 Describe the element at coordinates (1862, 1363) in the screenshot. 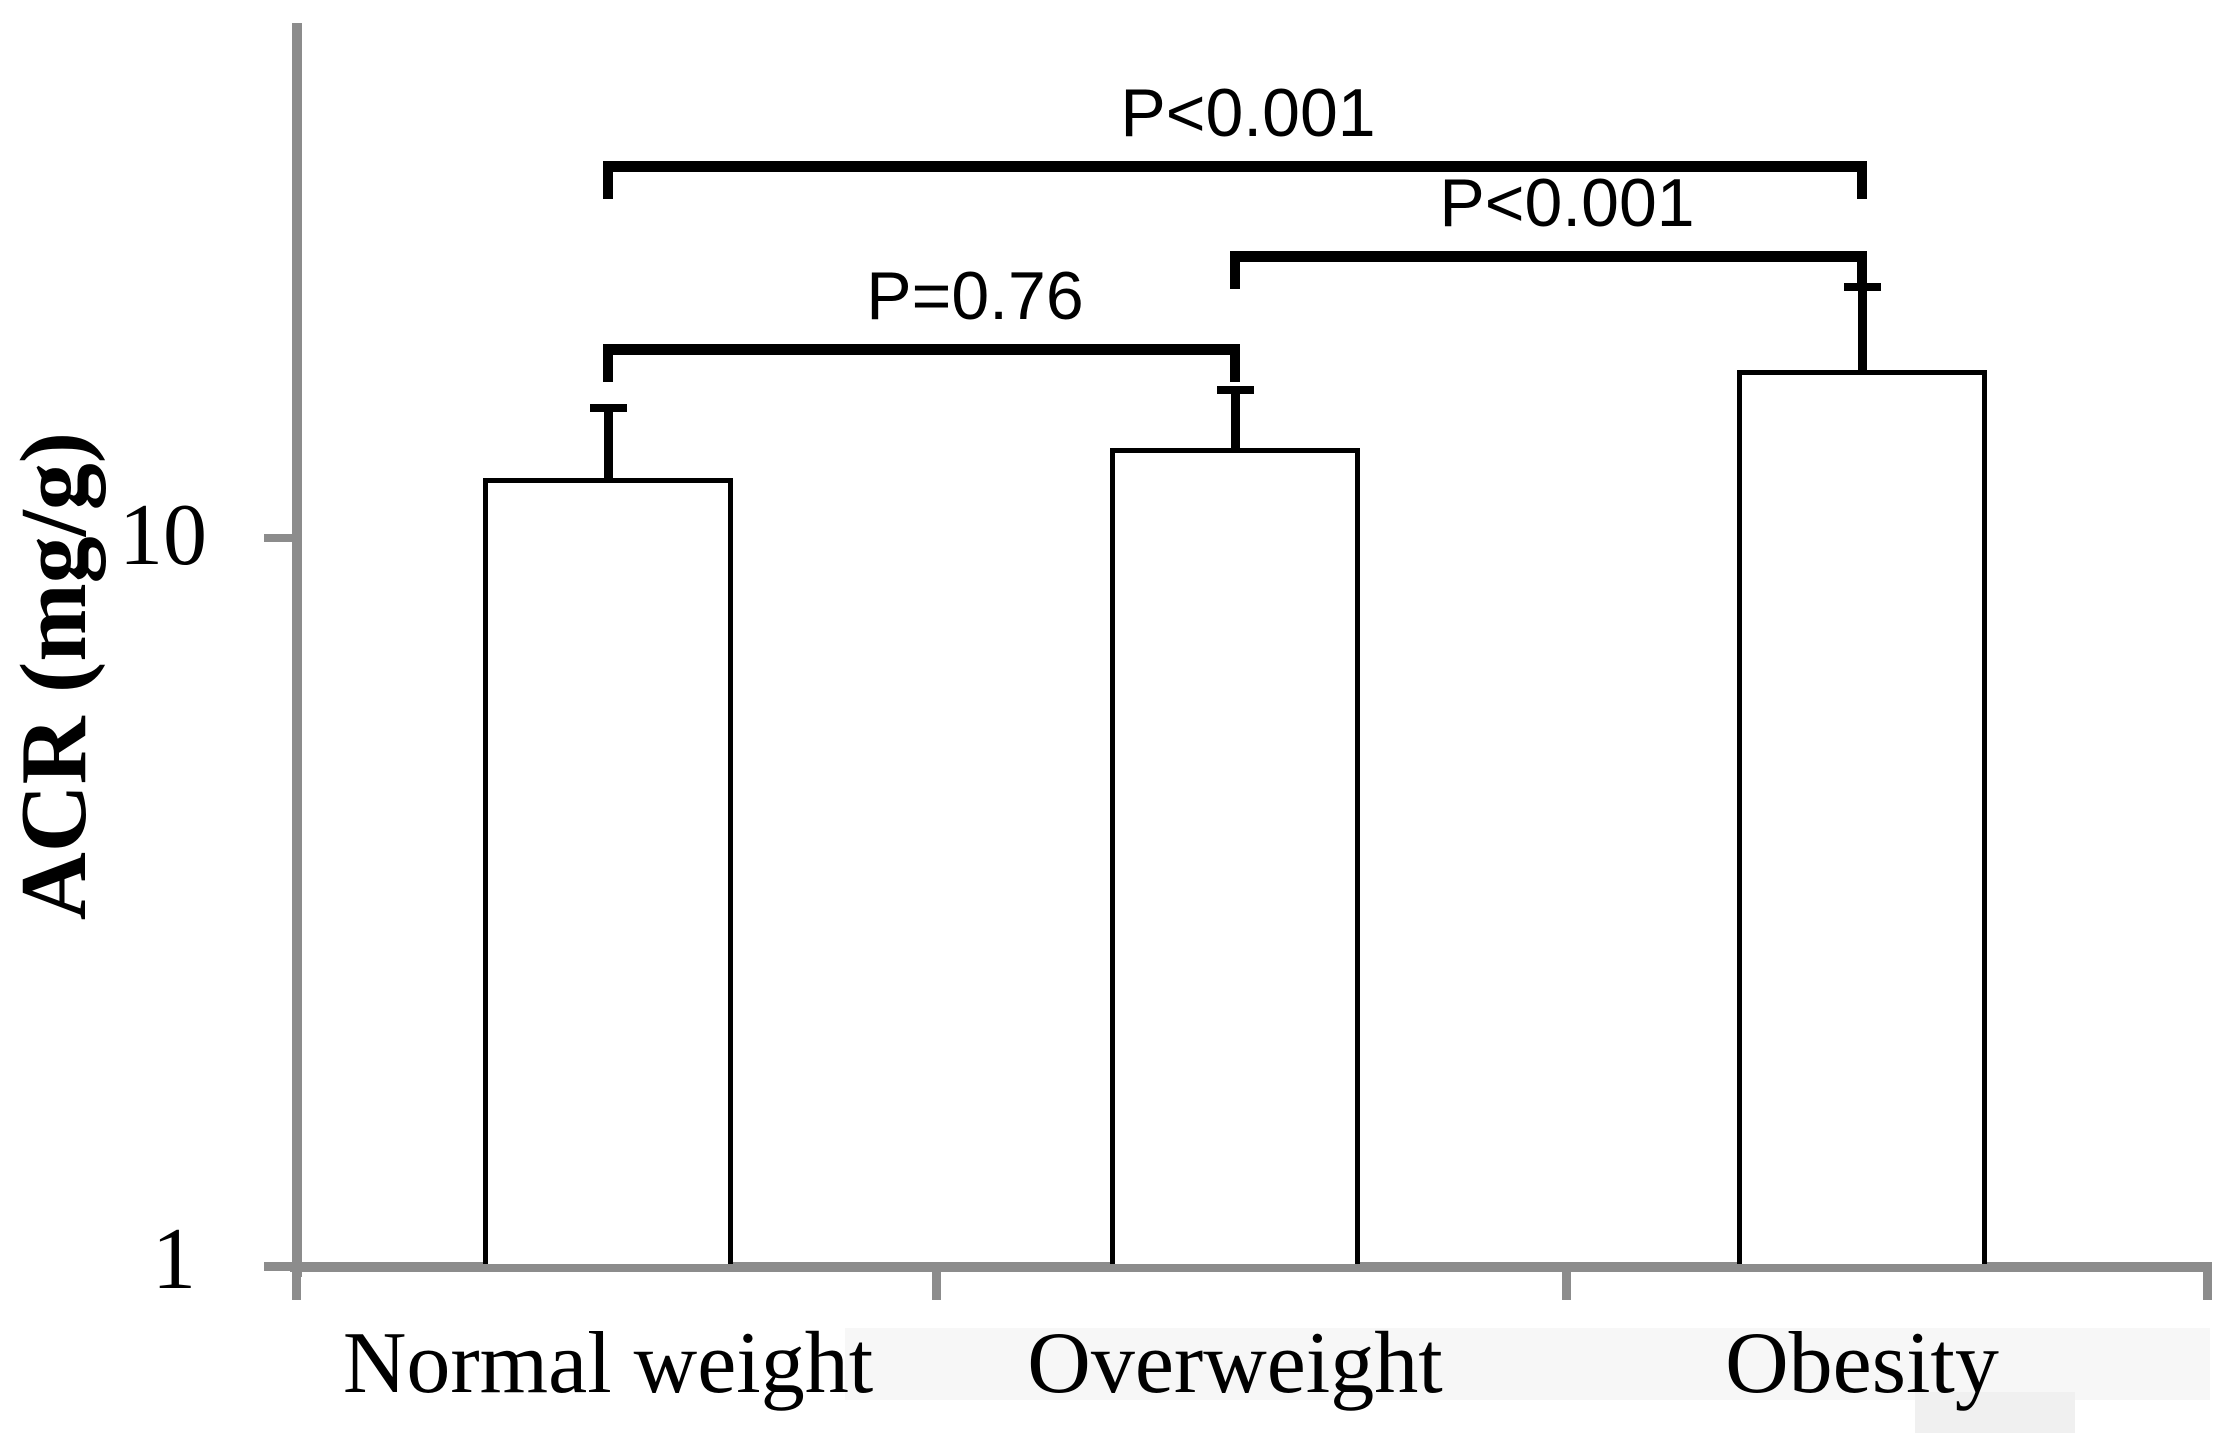

I see `x-category-label-obesity: Obesity` at that location.